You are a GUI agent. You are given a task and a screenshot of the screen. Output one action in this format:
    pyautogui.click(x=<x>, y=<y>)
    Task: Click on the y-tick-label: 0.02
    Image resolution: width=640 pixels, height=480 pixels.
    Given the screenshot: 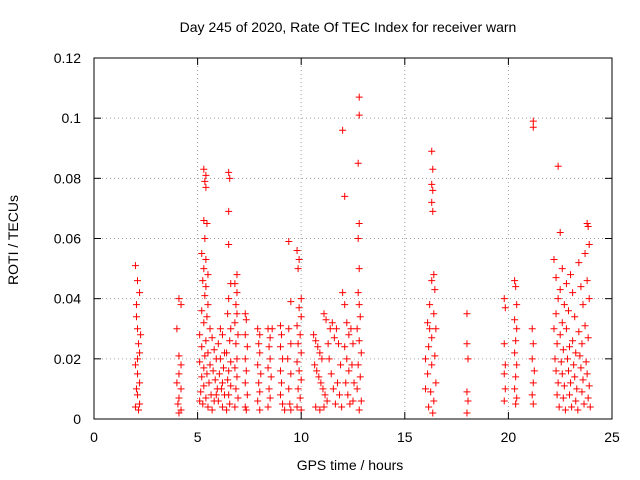 What is the action you would take?
    pyautogui.click(x=67, y=359)
    